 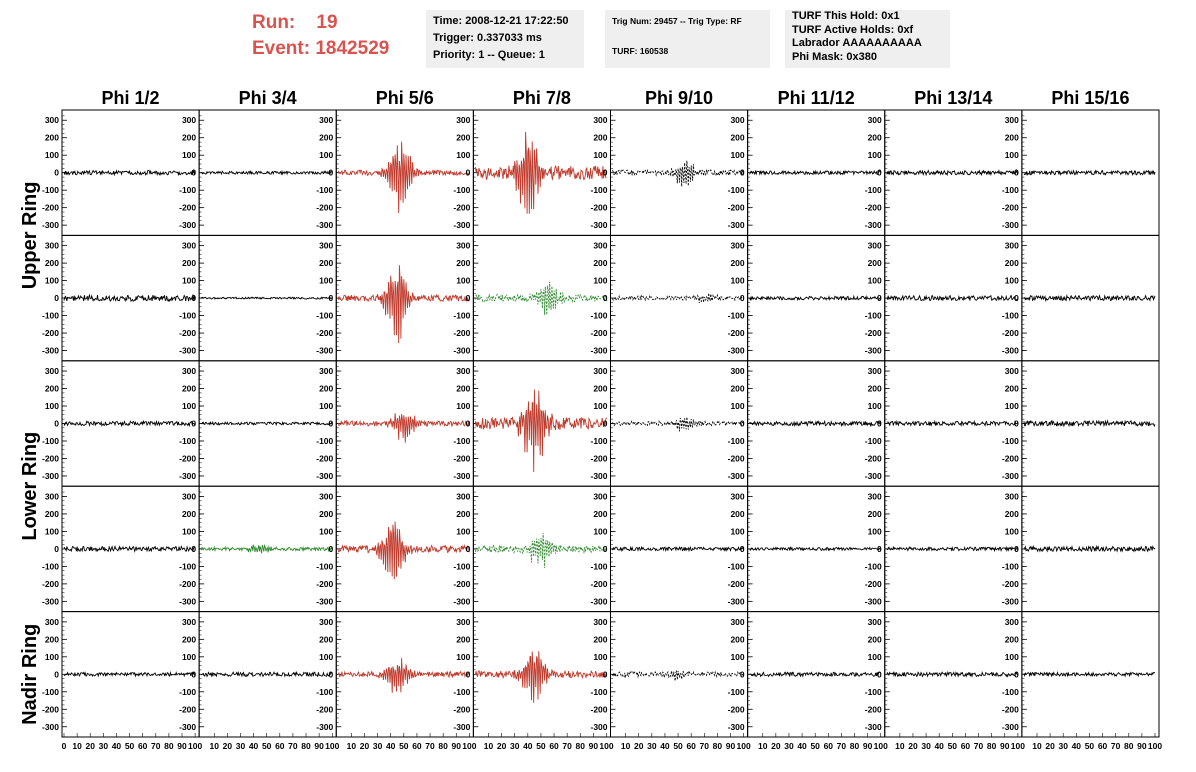 I want to click on turf-active-line: TURF Active Holds: 0xf, so click(x=853, y=29).